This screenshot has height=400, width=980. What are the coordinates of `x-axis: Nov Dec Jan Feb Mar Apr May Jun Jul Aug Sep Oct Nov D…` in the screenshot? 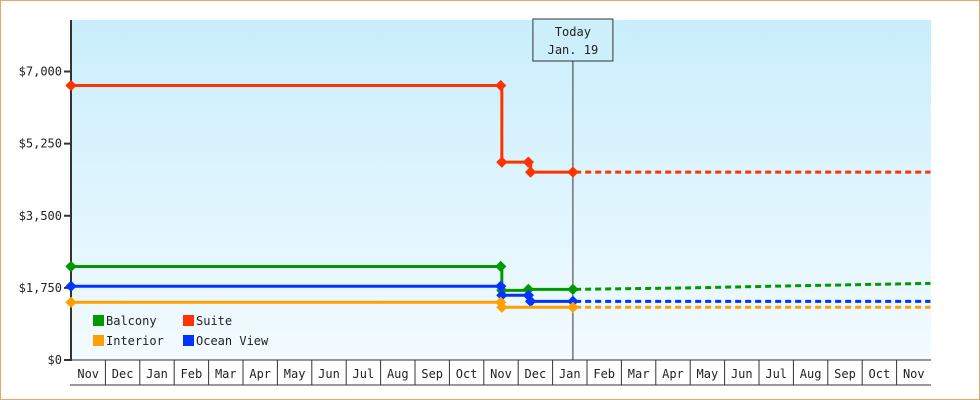 It's located at (500, 372).